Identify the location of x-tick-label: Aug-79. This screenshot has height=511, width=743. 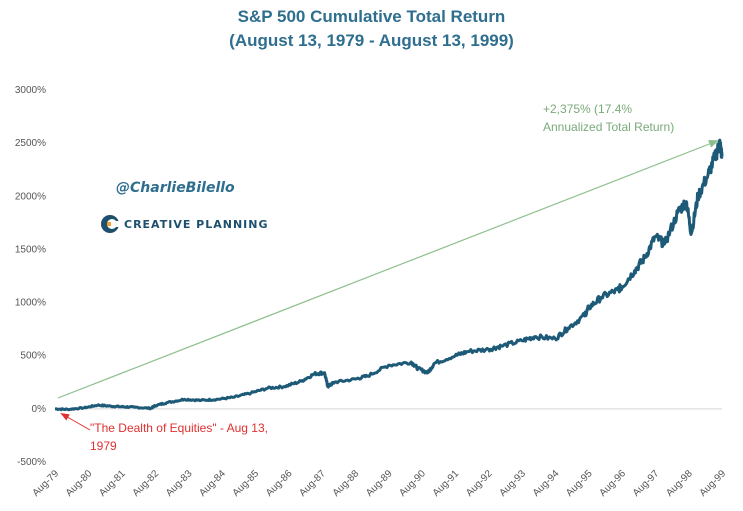
(46, 483).